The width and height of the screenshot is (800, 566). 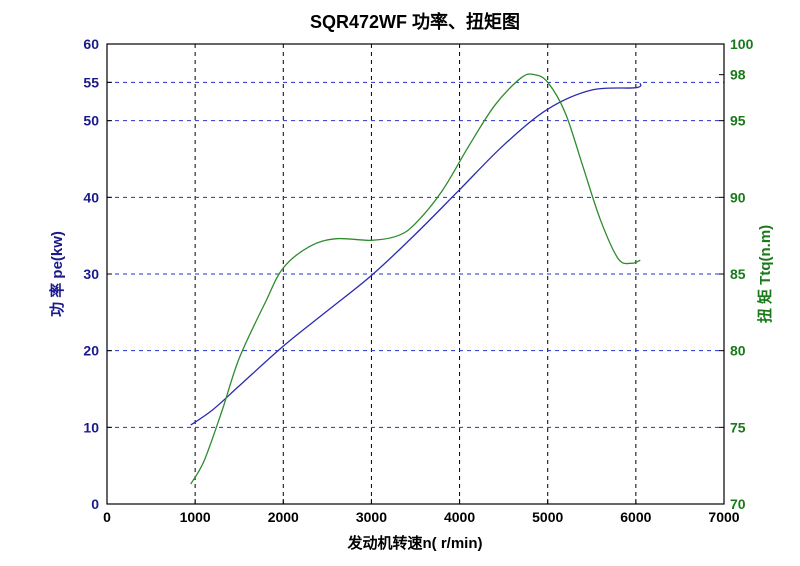 What do you see at coordinates (547, 517) in the screenshot?
I see `x-tick-label: 5000` at bounding box center [547, 517].